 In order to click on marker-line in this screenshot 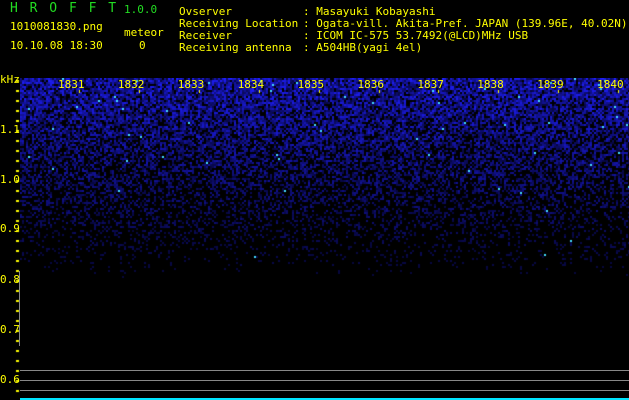, I will do `click(19, 308)`.